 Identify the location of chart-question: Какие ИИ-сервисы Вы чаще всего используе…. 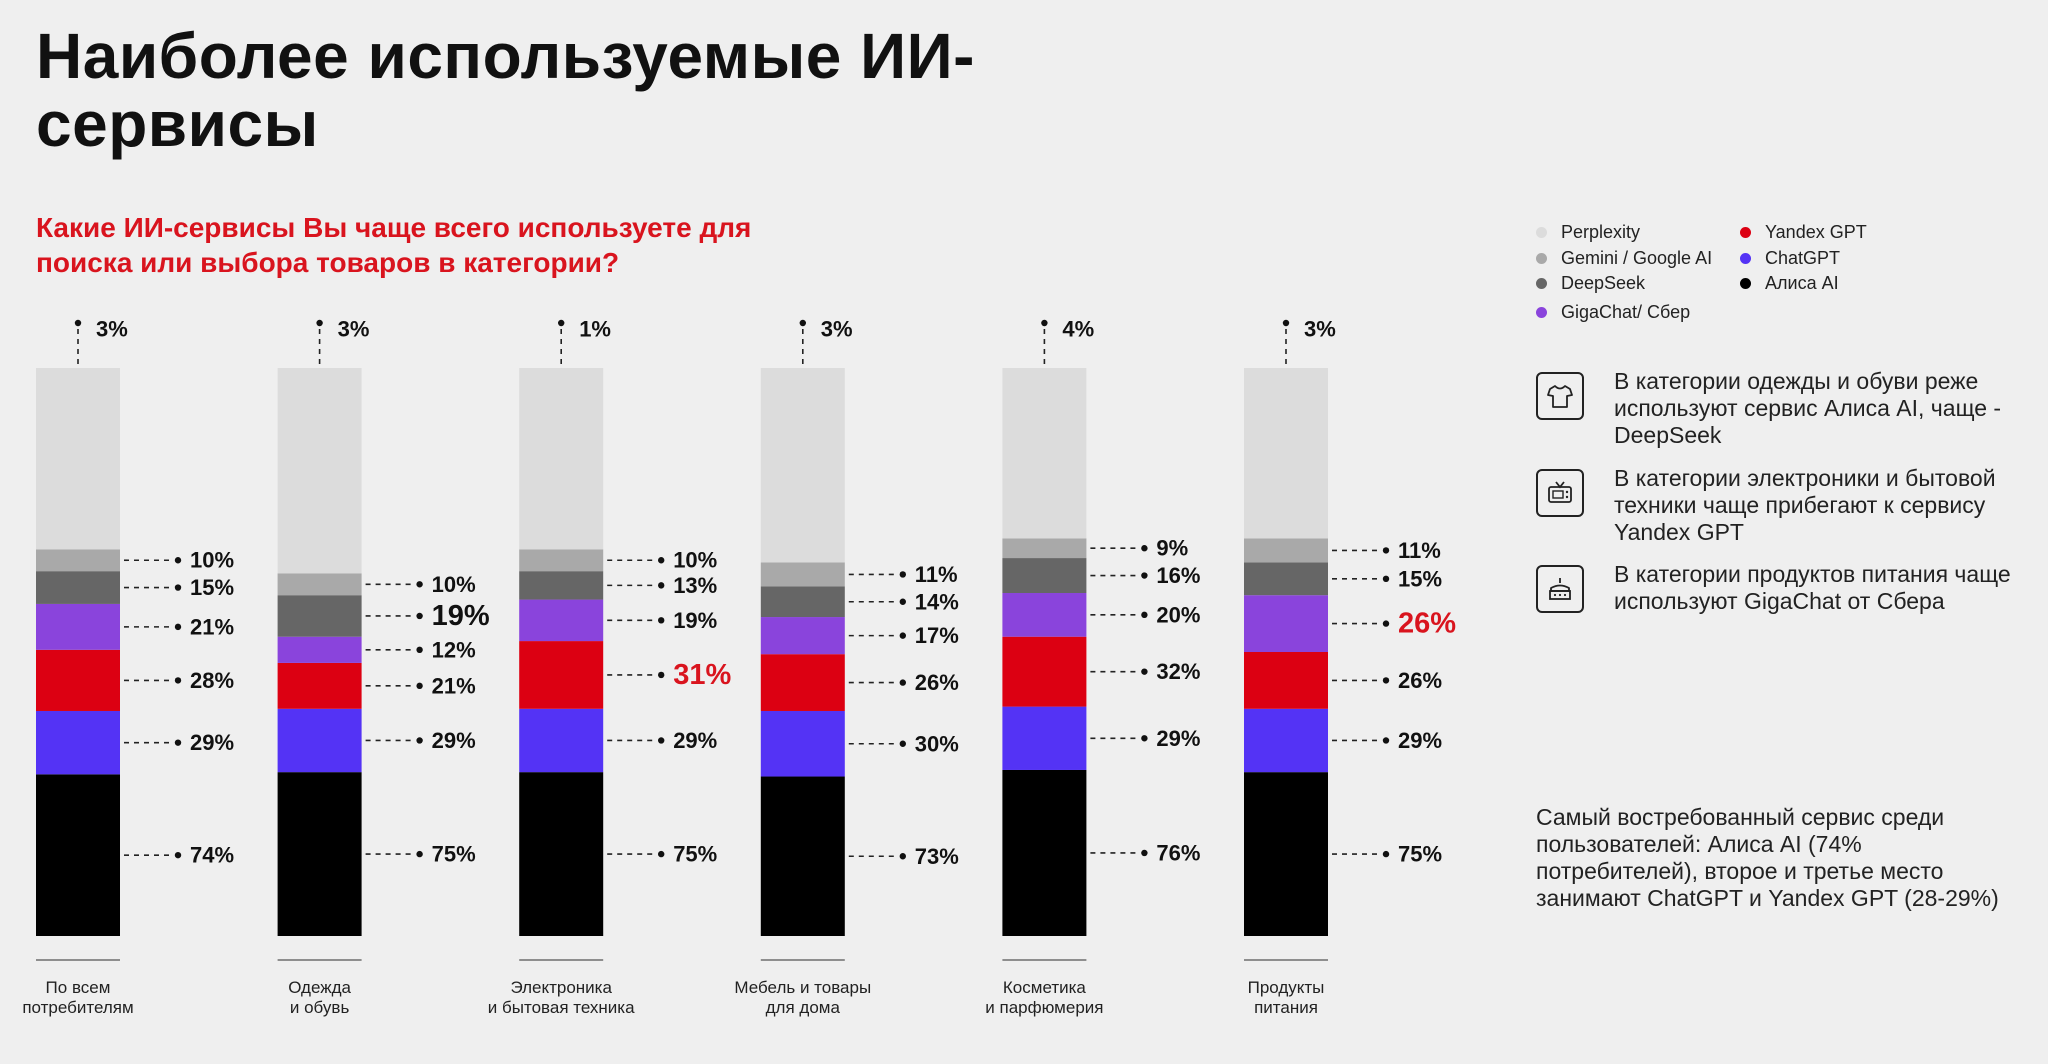
(394, 245).